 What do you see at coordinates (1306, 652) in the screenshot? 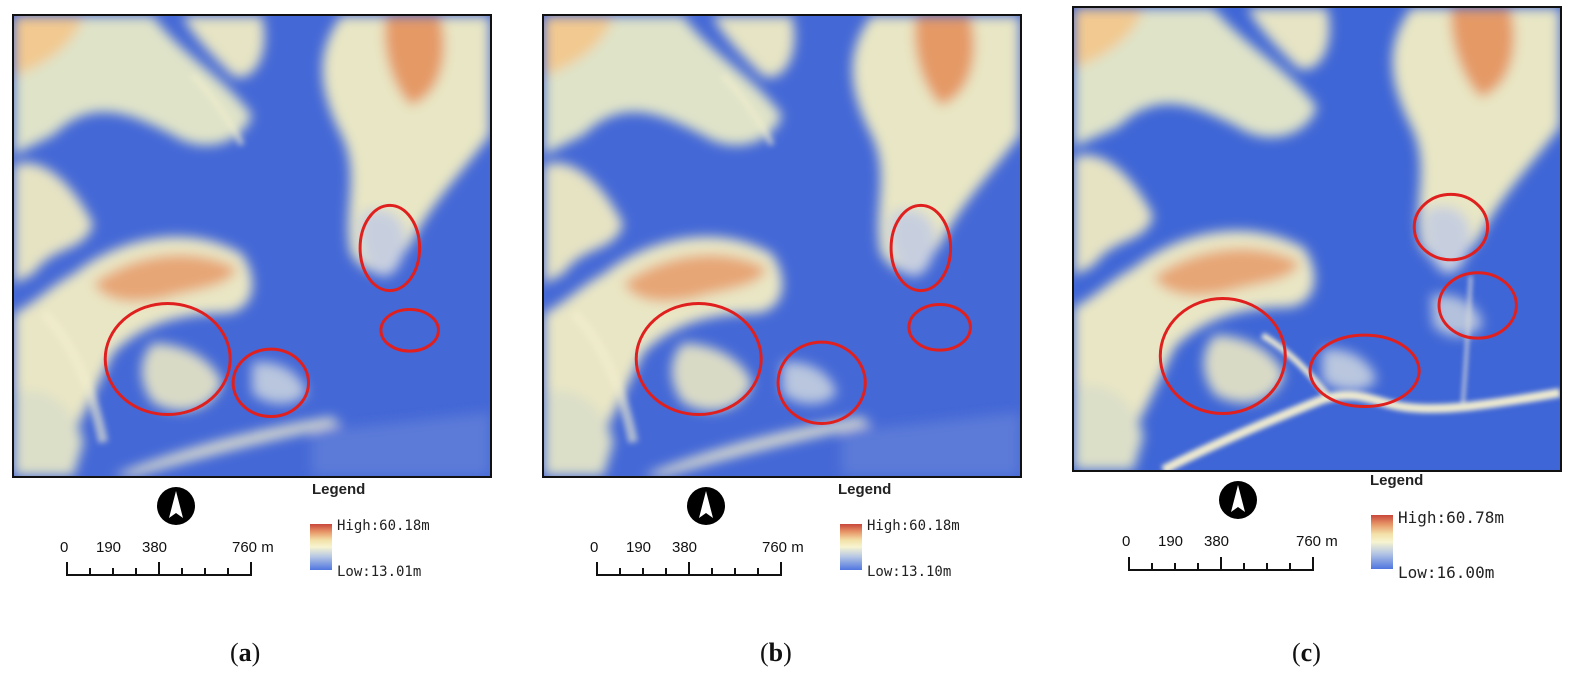
I see `caption-c: (c)` at bounding box center [1306, 652].